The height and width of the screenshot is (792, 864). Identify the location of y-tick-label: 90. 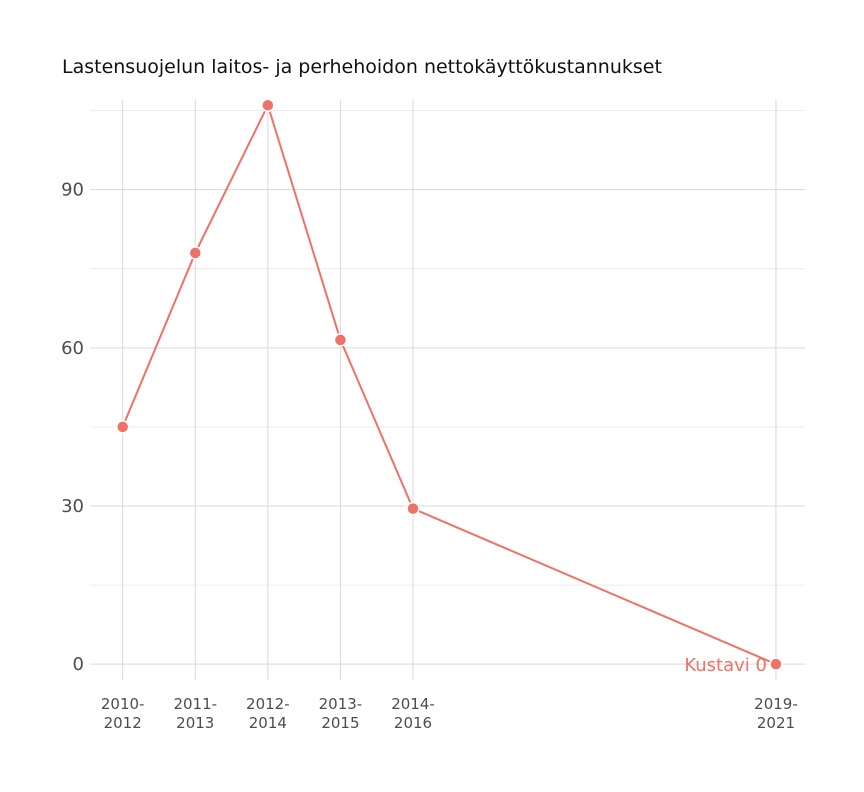
(72, 190).